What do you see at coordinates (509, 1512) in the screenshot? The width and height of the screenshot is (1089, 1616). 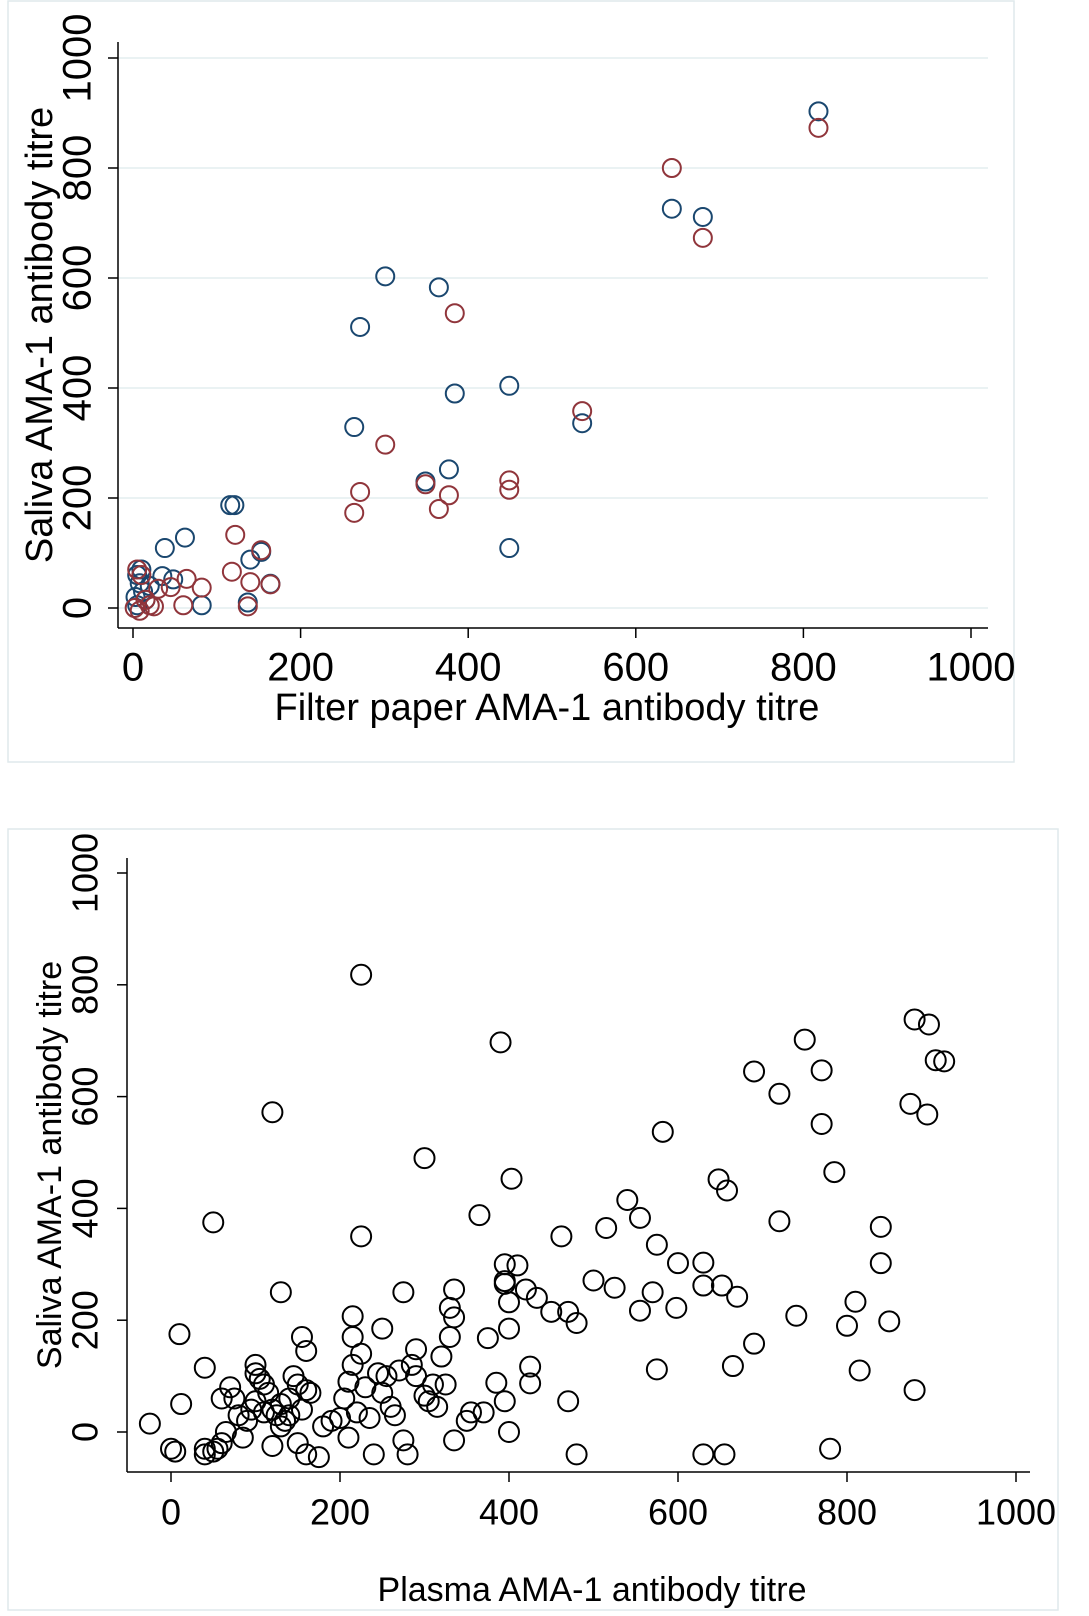 I see `x-tick-label: 400` at bounding box center [509, 1512].